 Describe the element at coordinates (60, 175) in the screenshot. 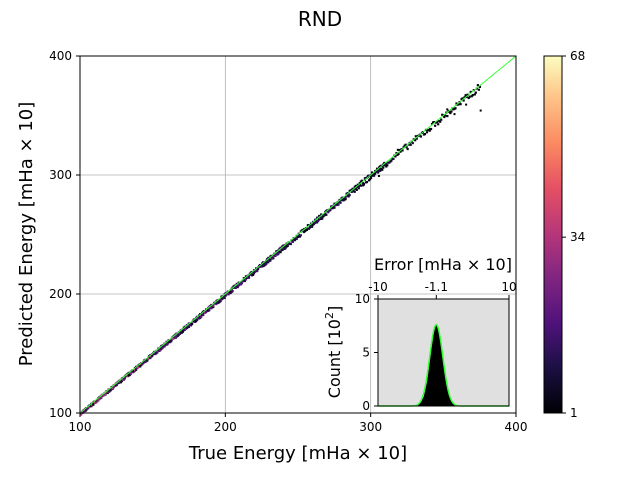

I see `y-tick-label: 300` at that location.